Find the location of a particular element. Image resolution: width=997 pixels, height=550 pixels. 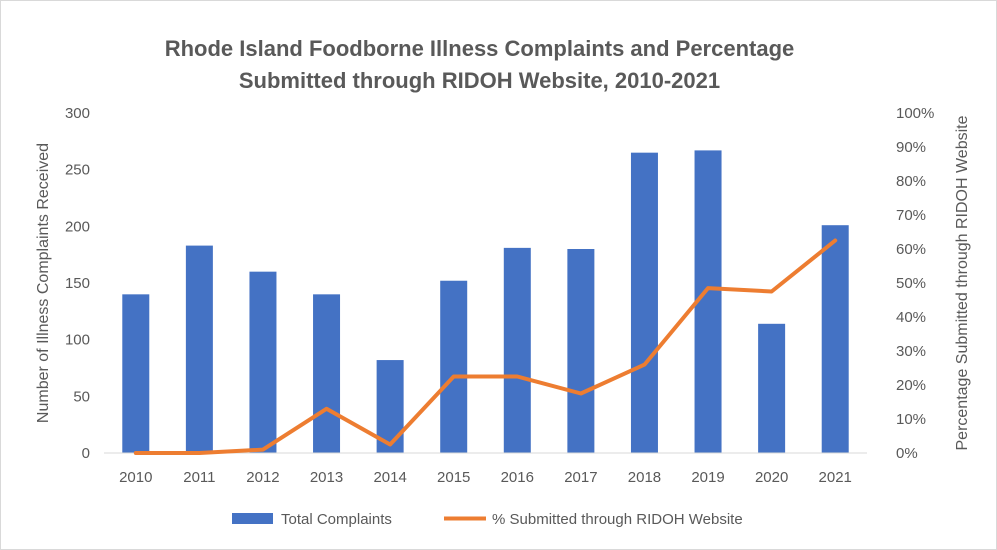

y-right-tick-label: 20% is located at coordinates (911, 385).